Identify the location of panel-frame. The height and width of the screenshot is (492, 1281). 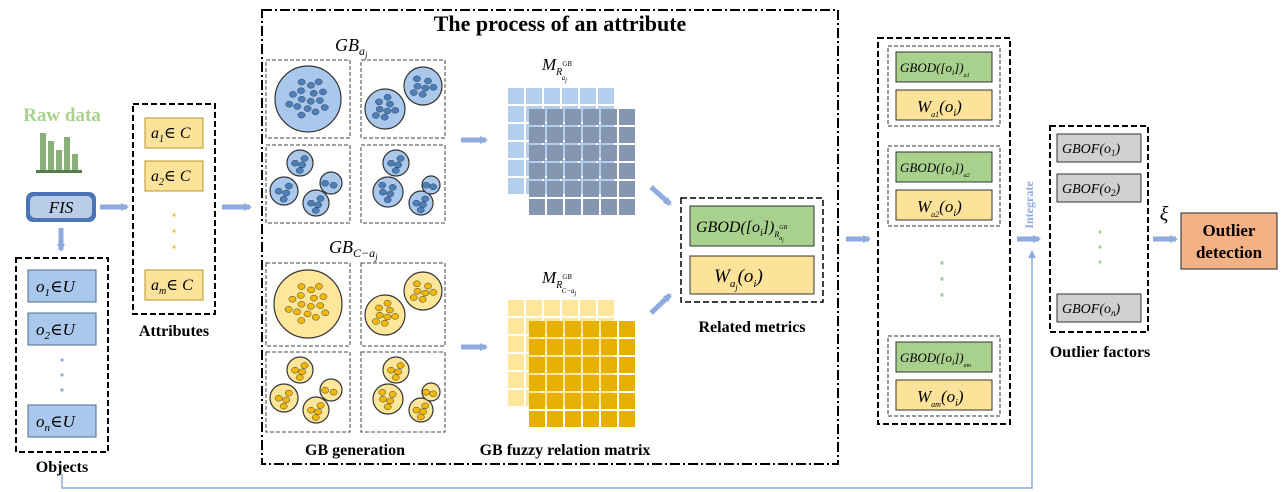
(308, 99).